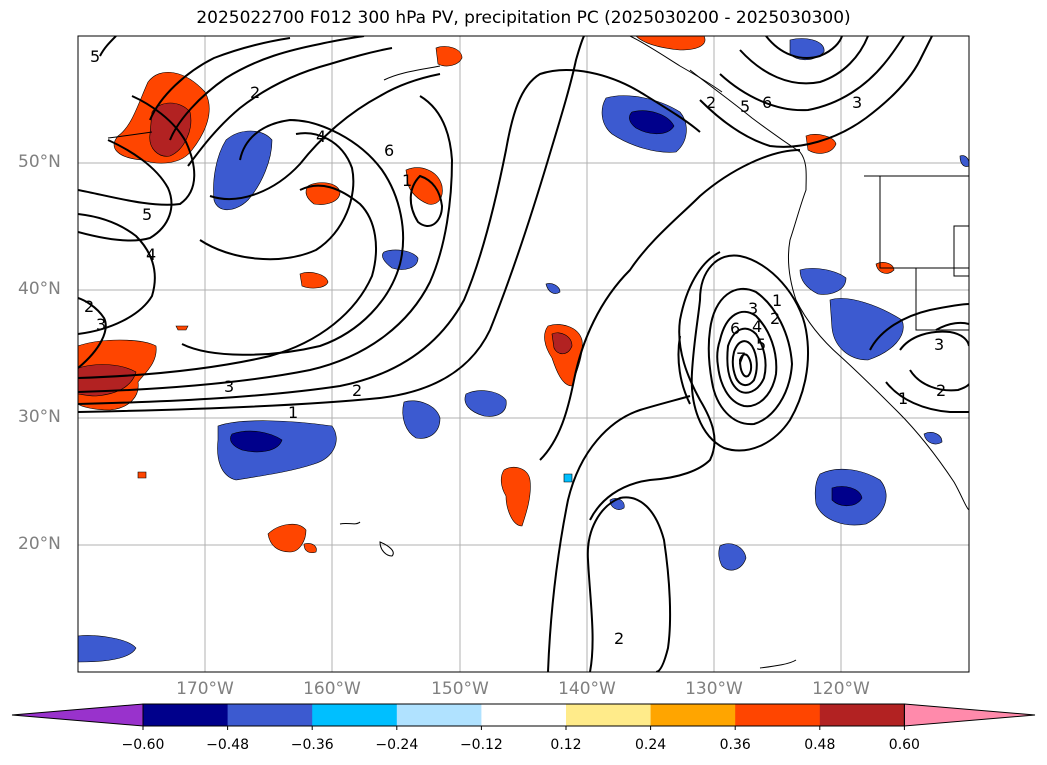 This screenshot has width=1047, height=765. What do you see at coordinates (39, 289) in the screenshot?
I see `lat-tick-label: 40°N` at bounding box center [39, 289].